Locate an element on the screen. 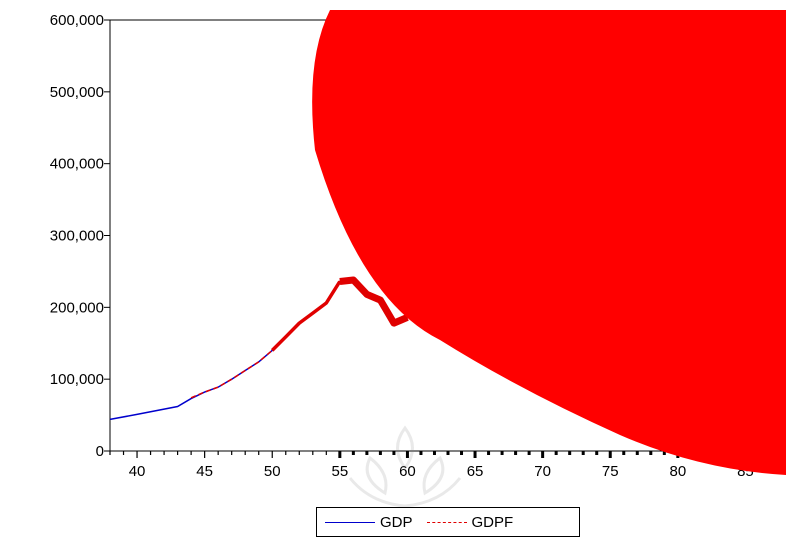  x-tick-label: 50 is located at coordinates (272, 471).